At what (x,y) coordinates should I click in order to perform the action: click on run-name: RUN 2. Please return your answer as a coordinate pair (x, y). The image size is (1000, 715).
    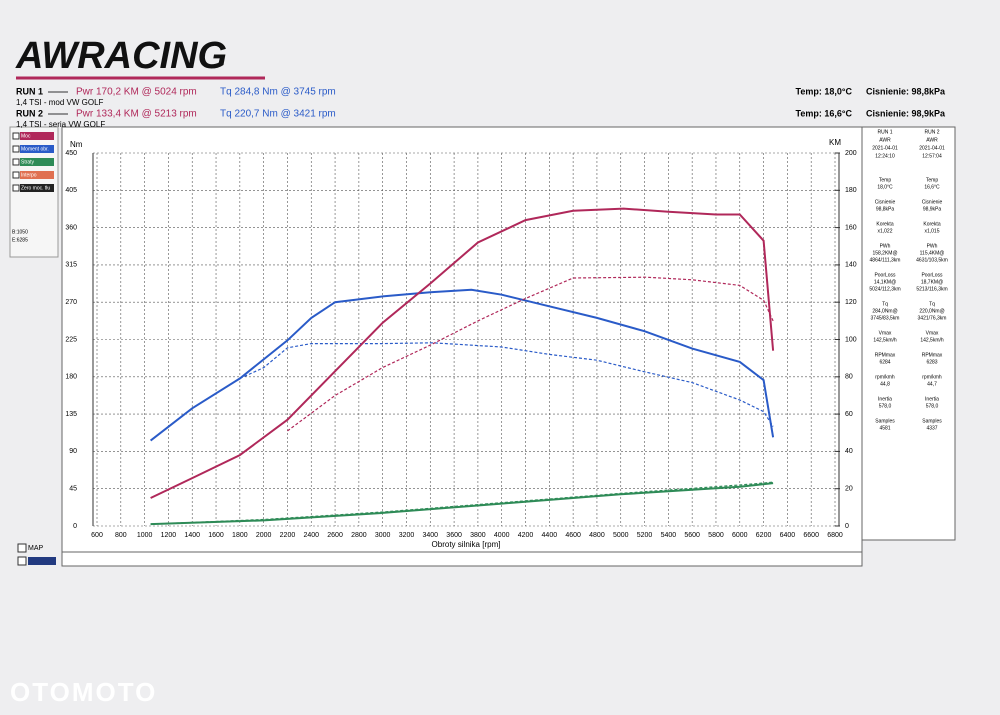
    Looking at the image, I should click on (29, 113).